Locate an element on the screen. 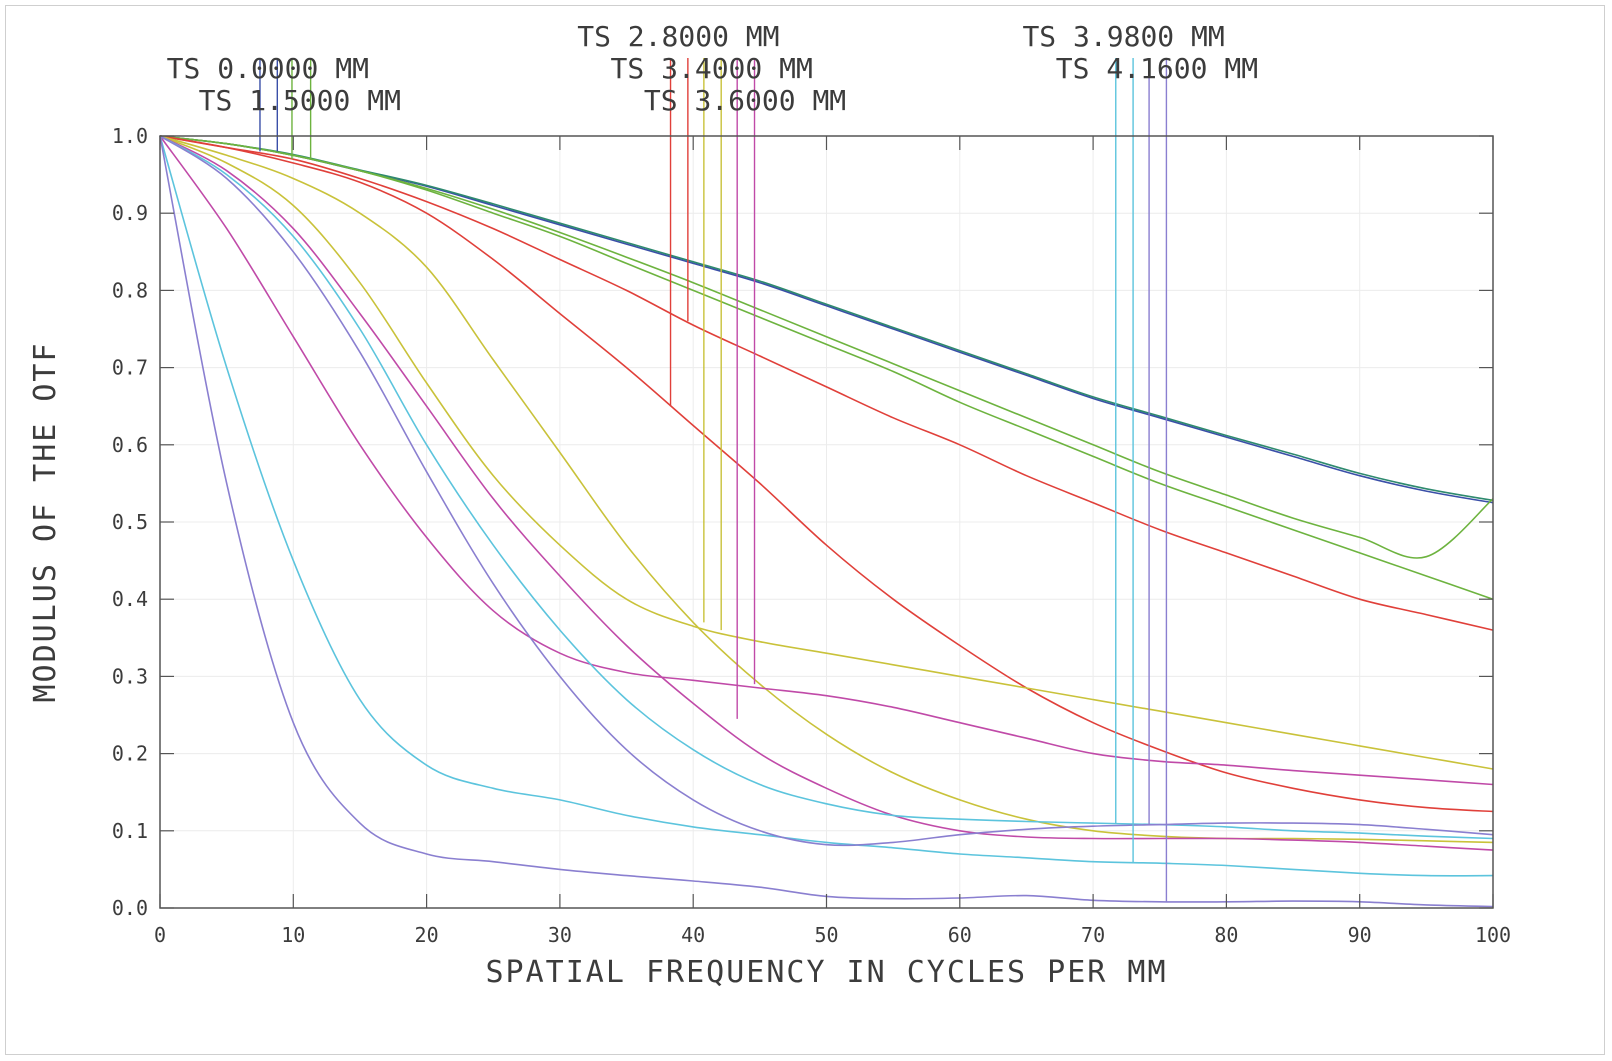  x-tick-label: 70 is located at coordinates (1093, 935).